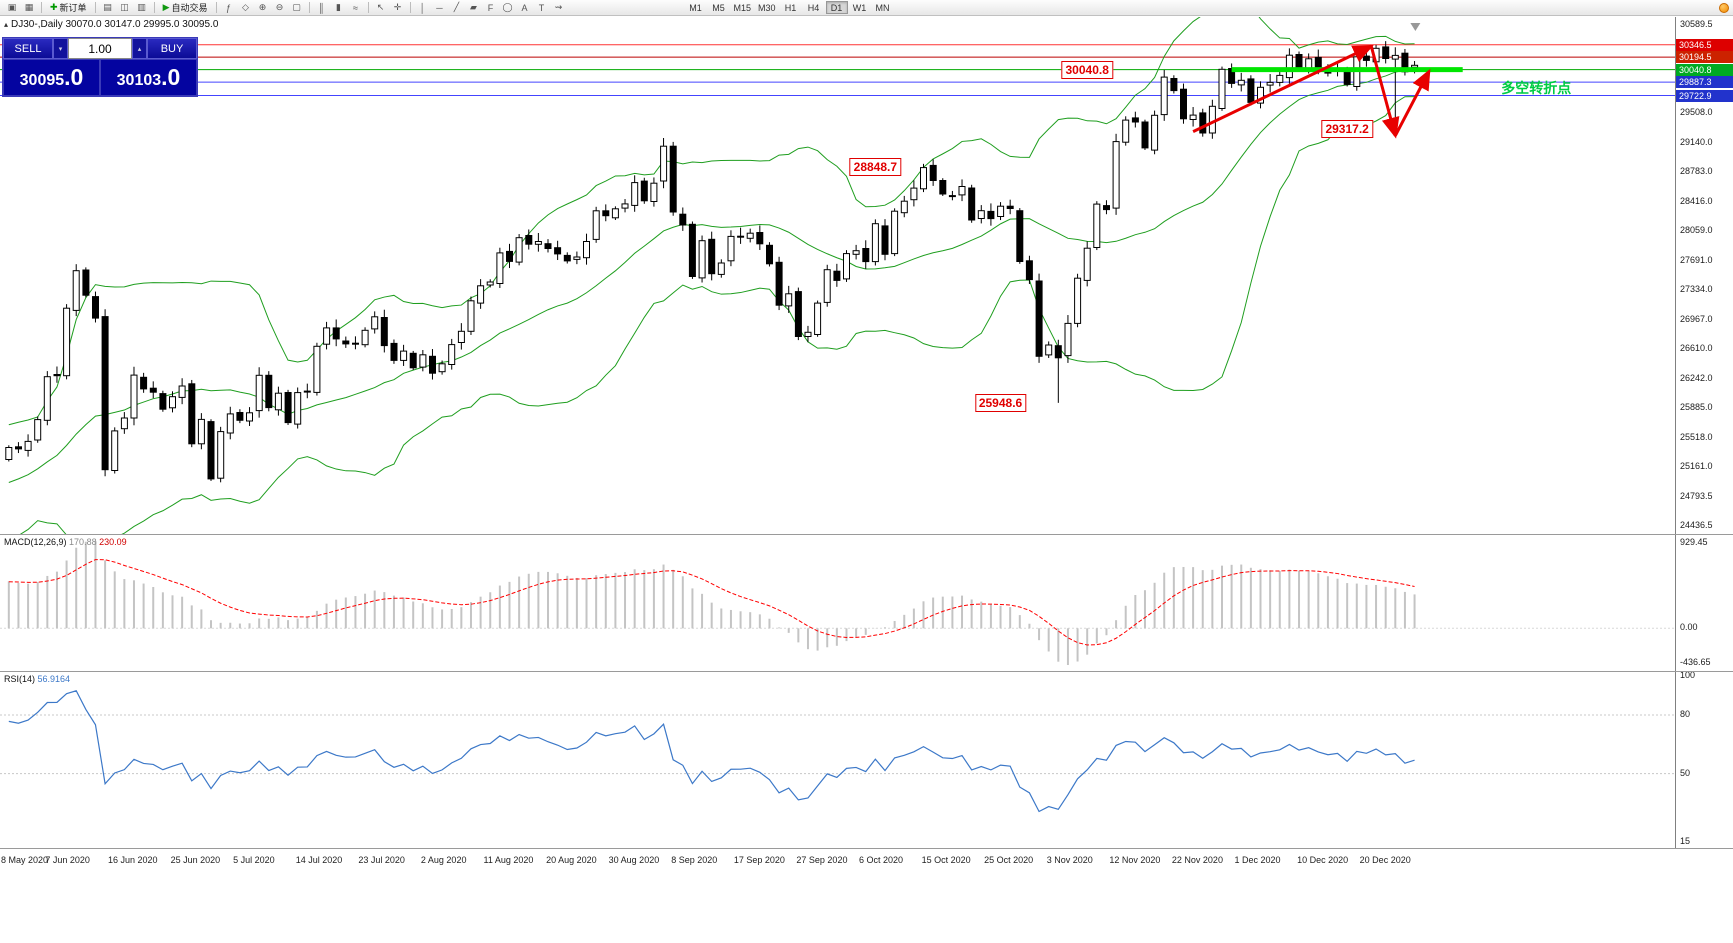 Image resolution: width=1733 pixels, height=943 pixels. What do you see at coordinates (859, 7) in the screenshot?
I see `timeframe-w1: W1` at bounding box center [859, 7].